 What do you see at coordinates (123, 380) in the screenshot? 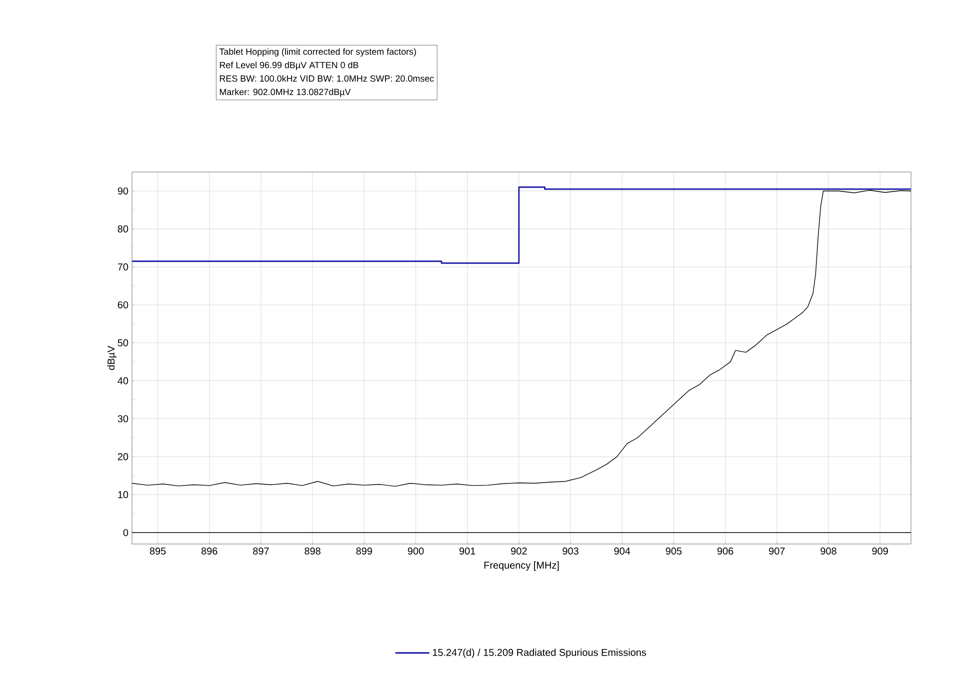
I see `y-tick-label: 40` at bounding box center [123, 380].